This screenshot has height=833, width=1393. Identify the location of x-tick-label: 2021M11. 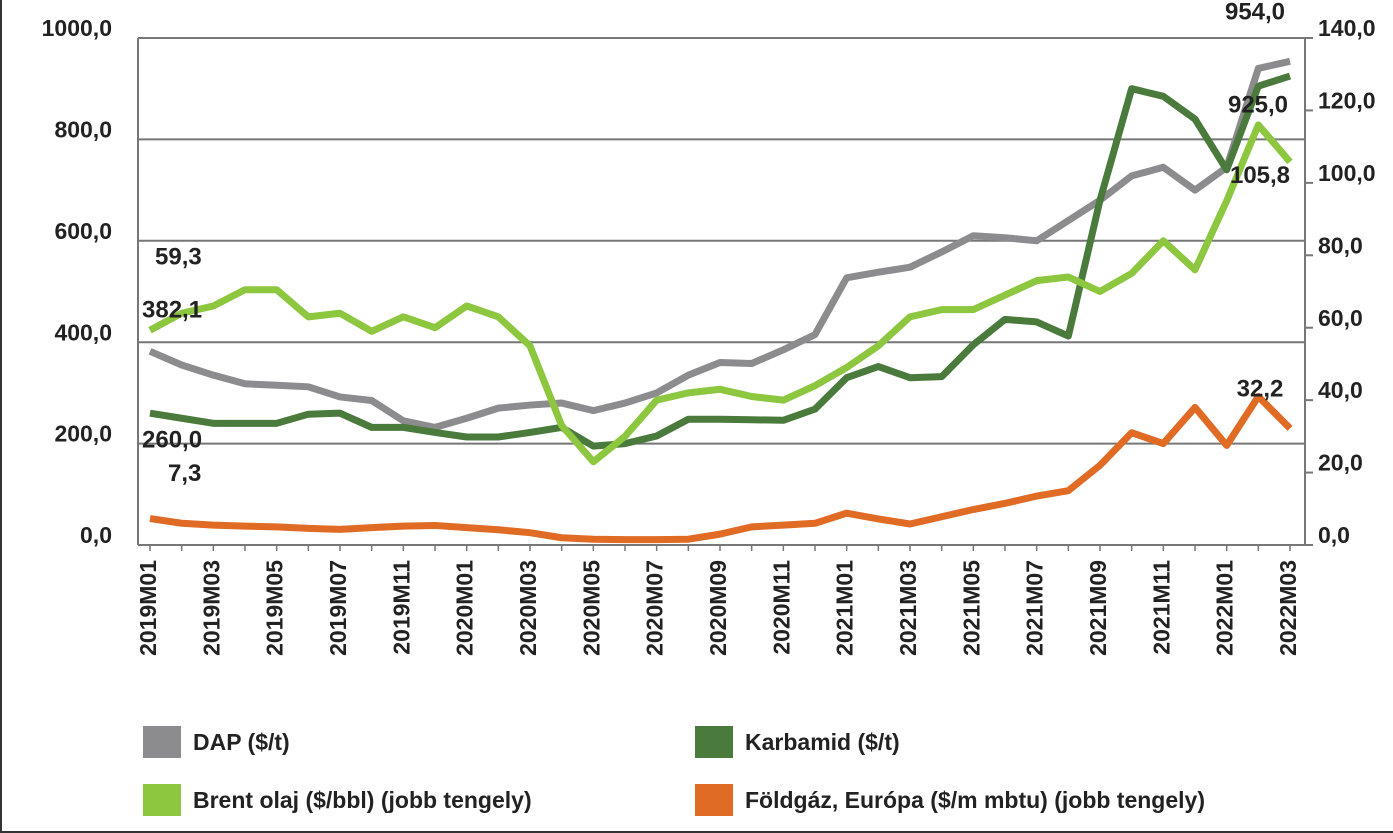
(1161, 607).